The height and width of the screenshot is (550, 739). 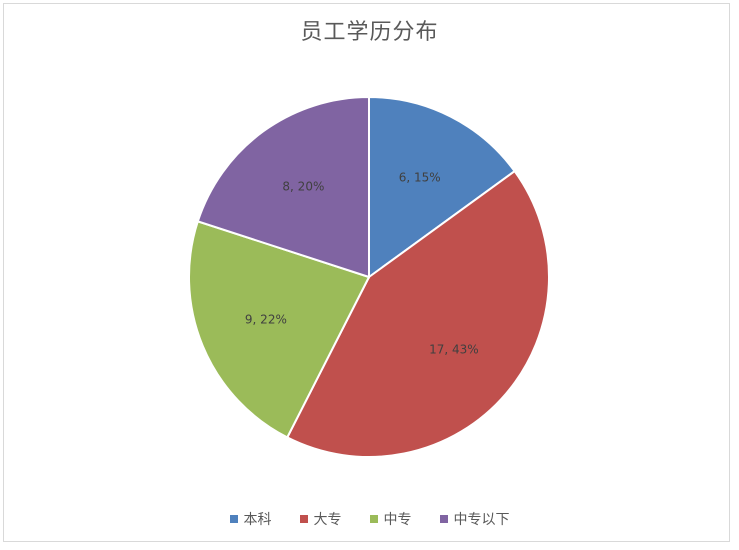 I want to click on legend-label: 中专以下, so click(x=481, y=520).